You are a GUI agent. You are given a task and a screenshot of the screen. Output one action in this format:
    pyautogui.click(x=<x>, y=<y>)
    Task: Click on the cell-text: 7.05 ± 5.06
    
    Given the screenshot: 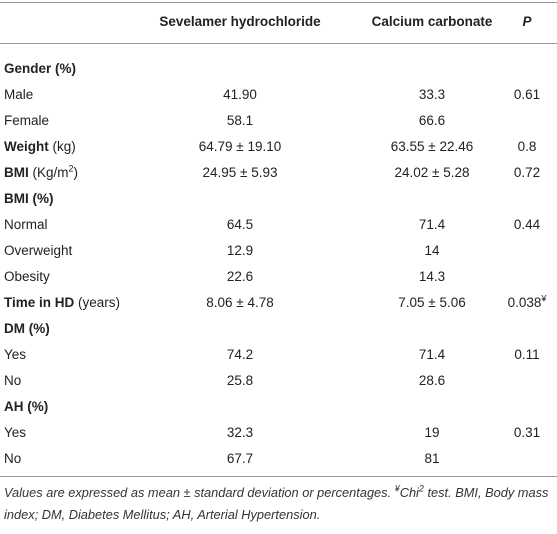 What is the action you would take?
    pyautogui.click(x=432, y=302)
    